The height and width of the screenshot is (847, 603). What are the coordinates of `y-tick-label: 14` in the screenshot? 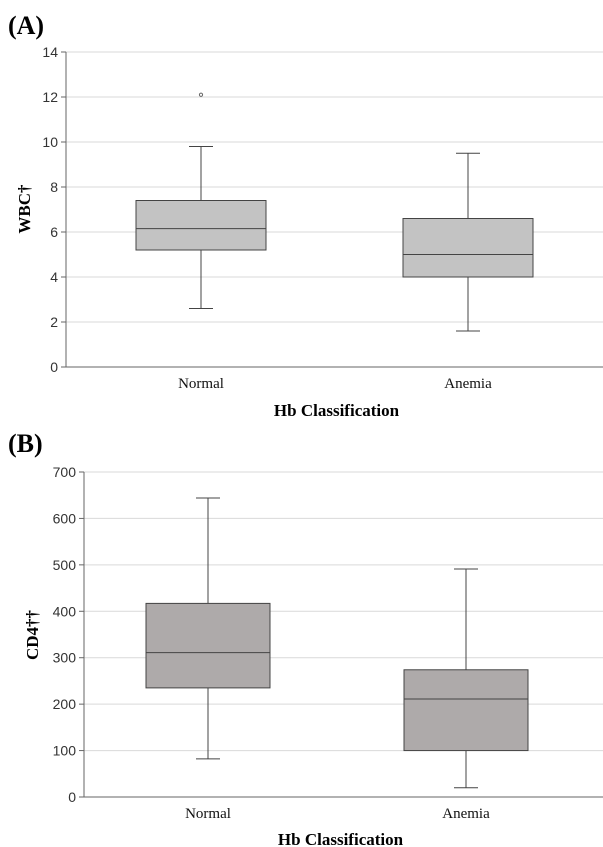 It's located at (50, 52).